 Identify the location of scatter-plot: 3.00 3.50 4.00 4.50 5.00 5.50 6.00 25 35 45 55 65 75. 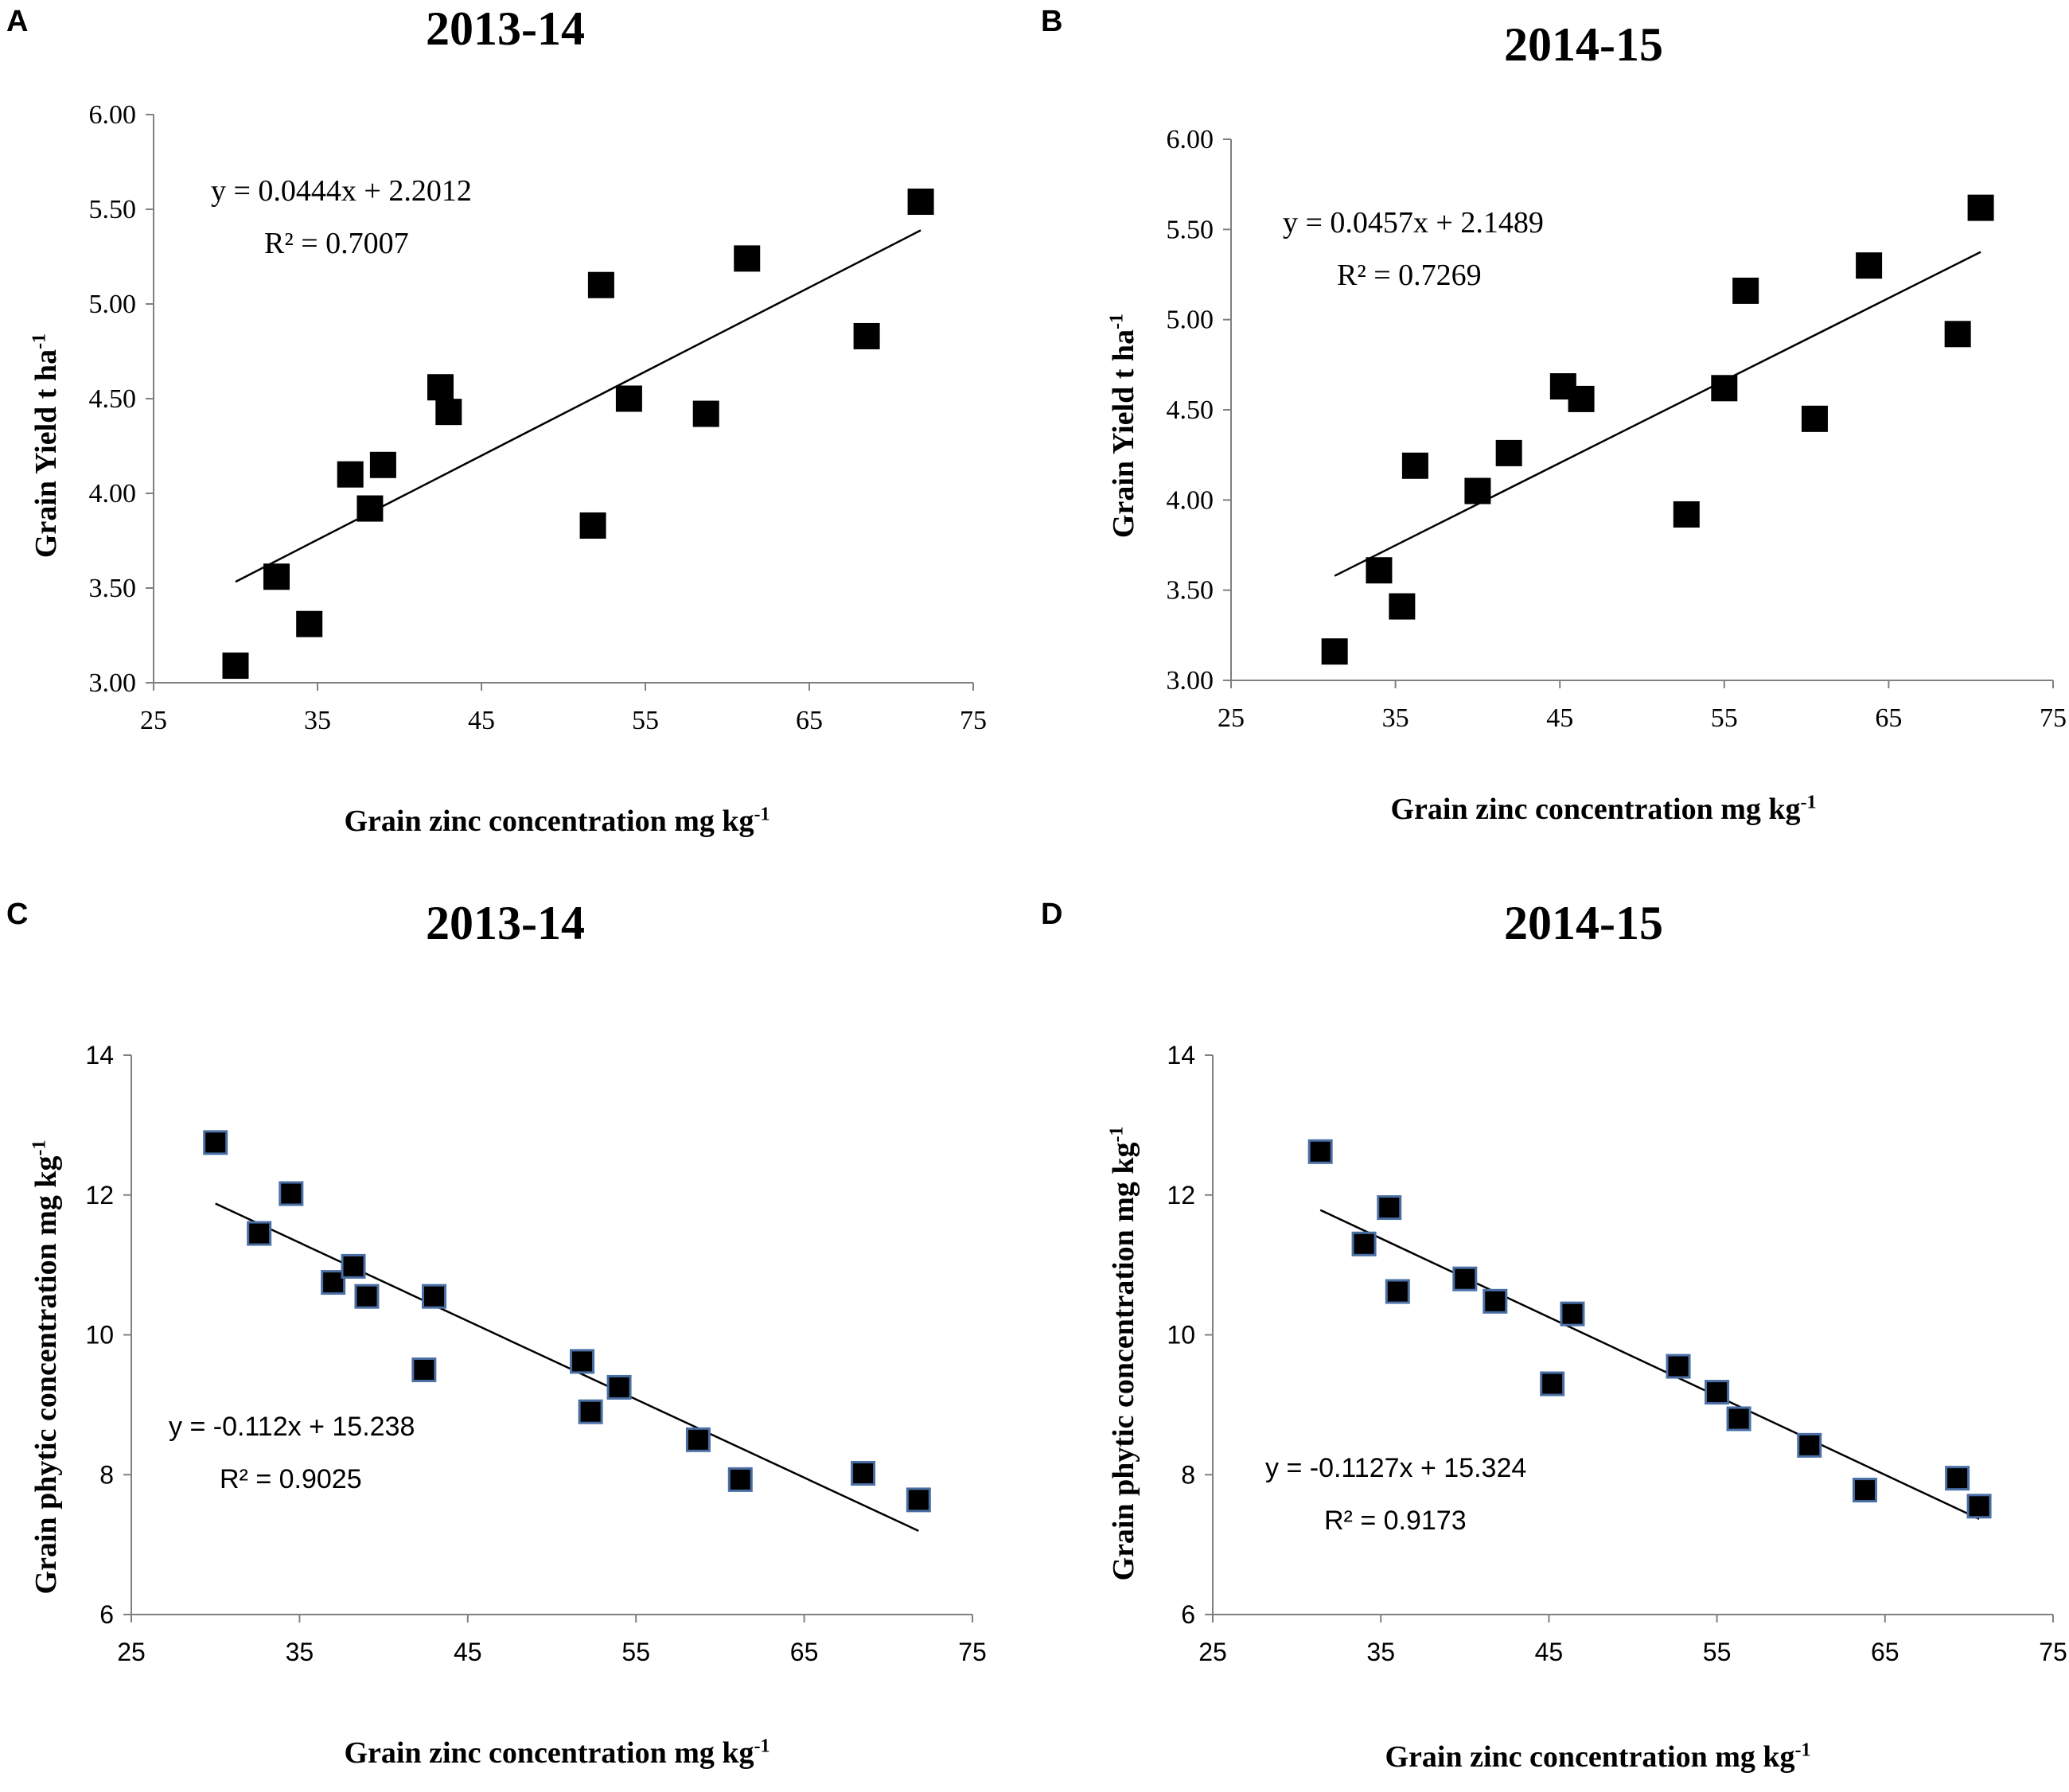
(1617, 429).